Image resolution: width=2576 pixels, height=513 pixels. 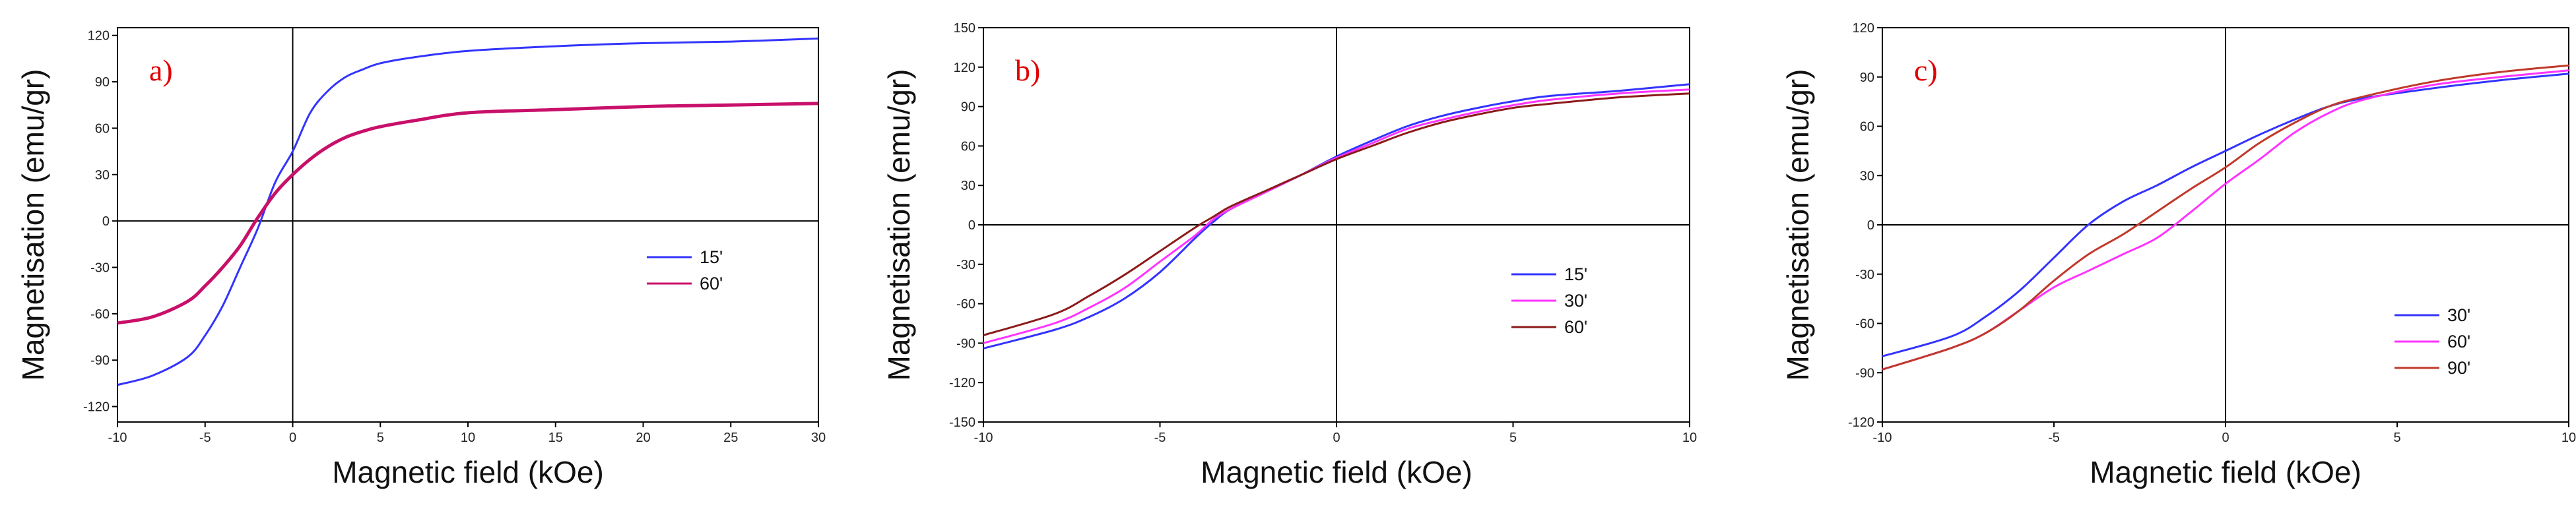 I want to click on panel-label: c), so click(x=1926, y=70).